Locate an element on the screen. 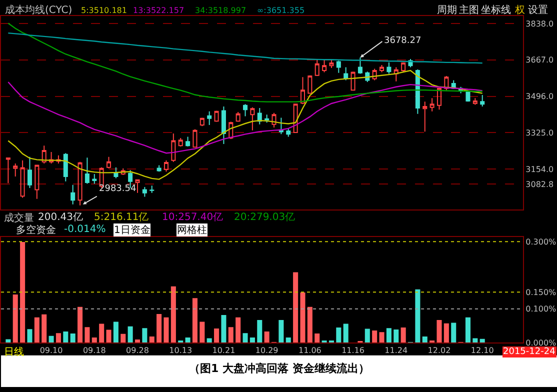 The width and height of the screenshot is (557, 392). x-tick-label: 10.13 is located at coordinates (180, 351).